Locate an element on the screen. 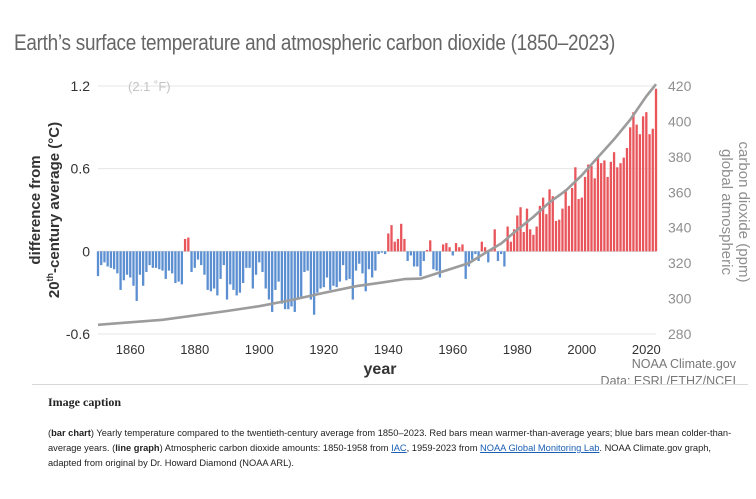 The image size is (756, 499). x-axis-label: year is located at coordinates (380, 369).